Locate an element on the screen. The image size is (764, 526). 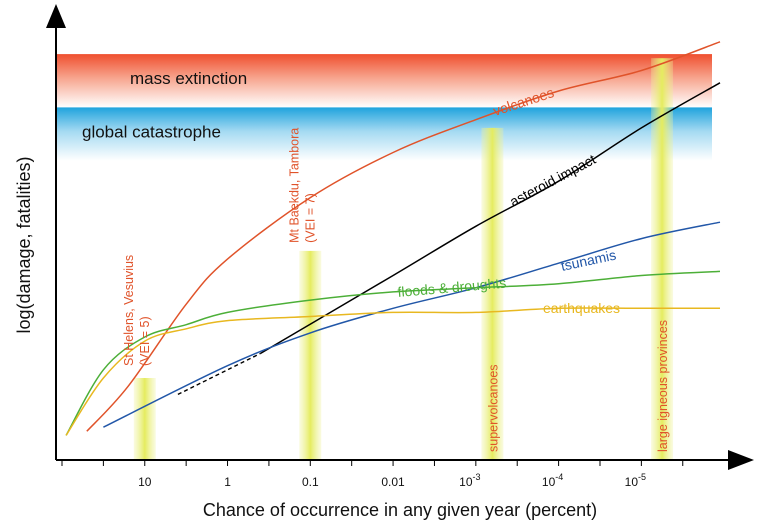
band-label: mass extinction is located at coordinates (188, 78).